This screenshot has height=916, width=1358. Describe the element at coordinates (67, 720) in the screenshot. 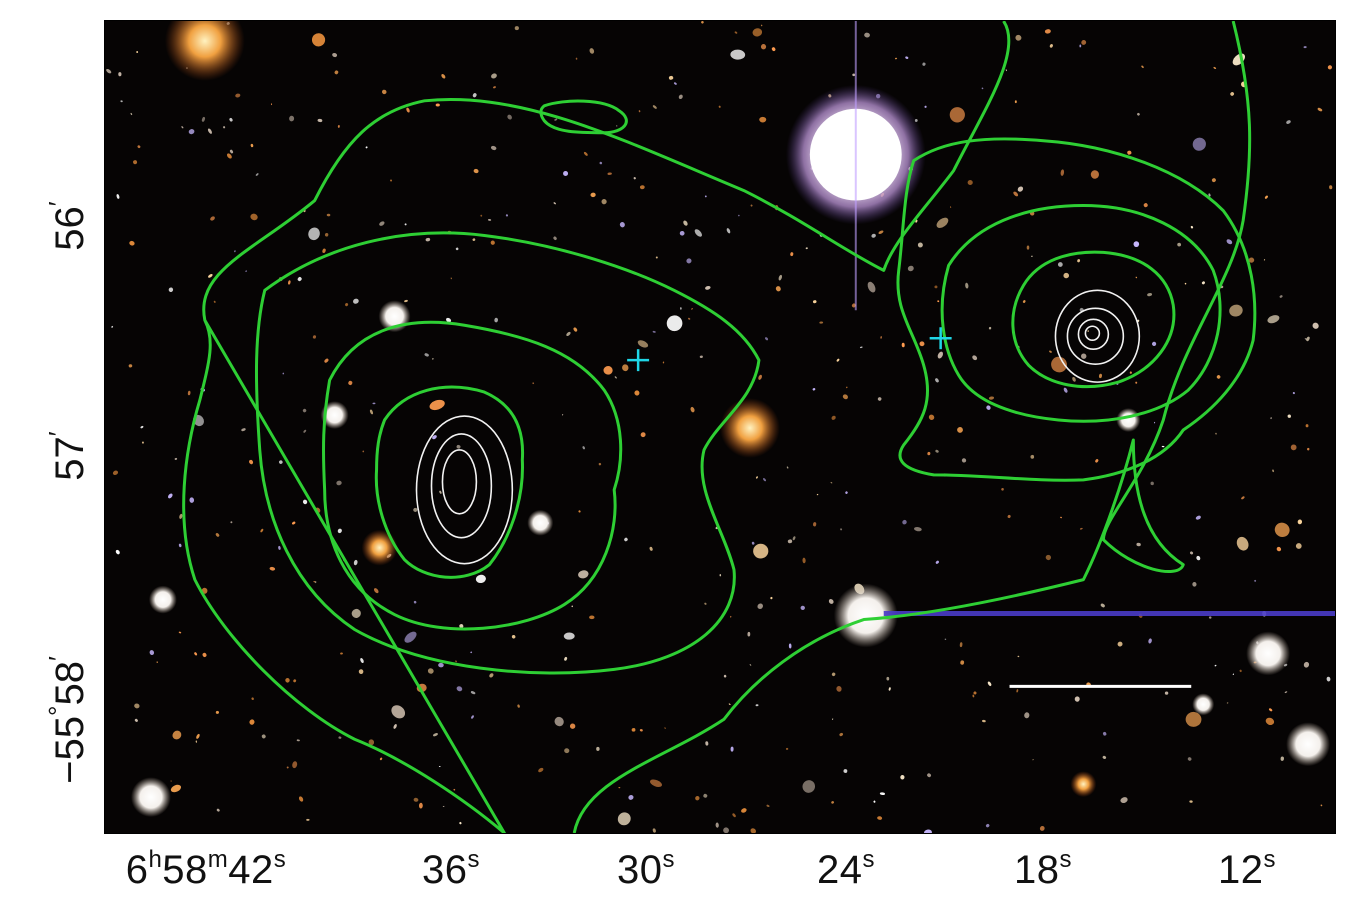

I see `y-tick-label: −55°58′` at that location.